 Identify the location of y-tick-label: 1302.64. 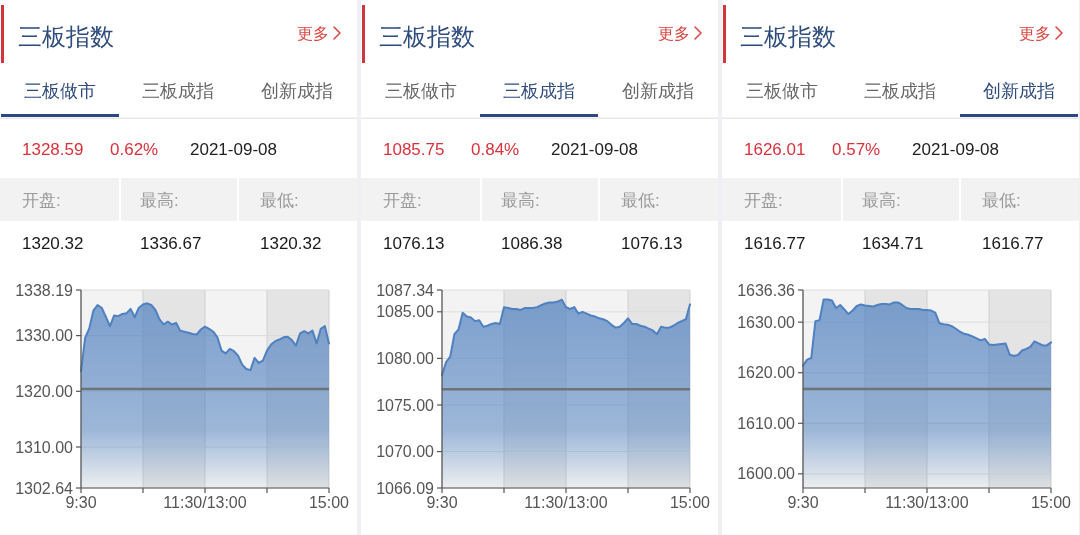
(44, 488).